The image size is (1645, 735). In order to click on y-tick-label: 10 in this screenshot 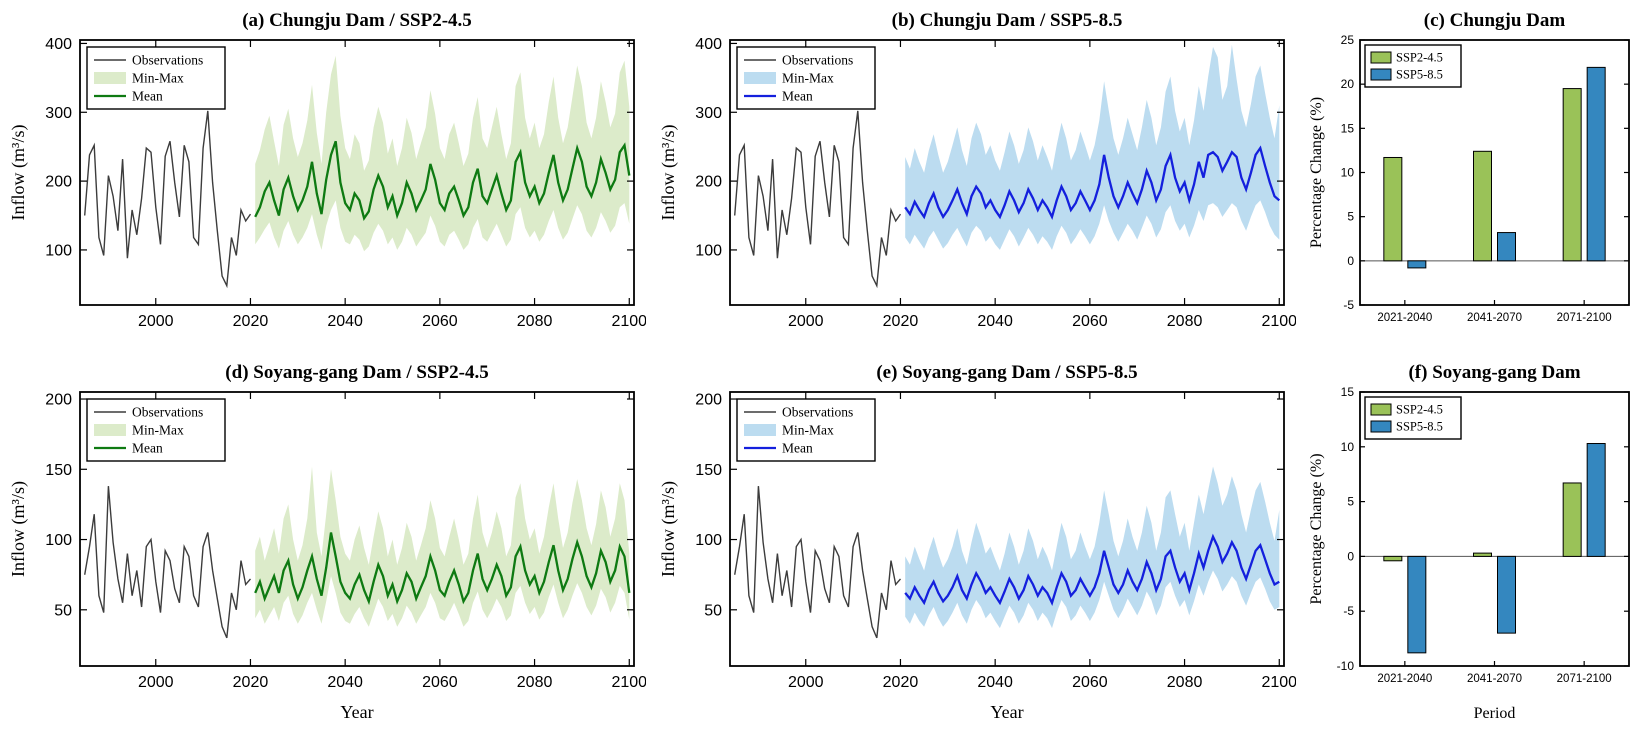, I will do `click(1348, 173)`.